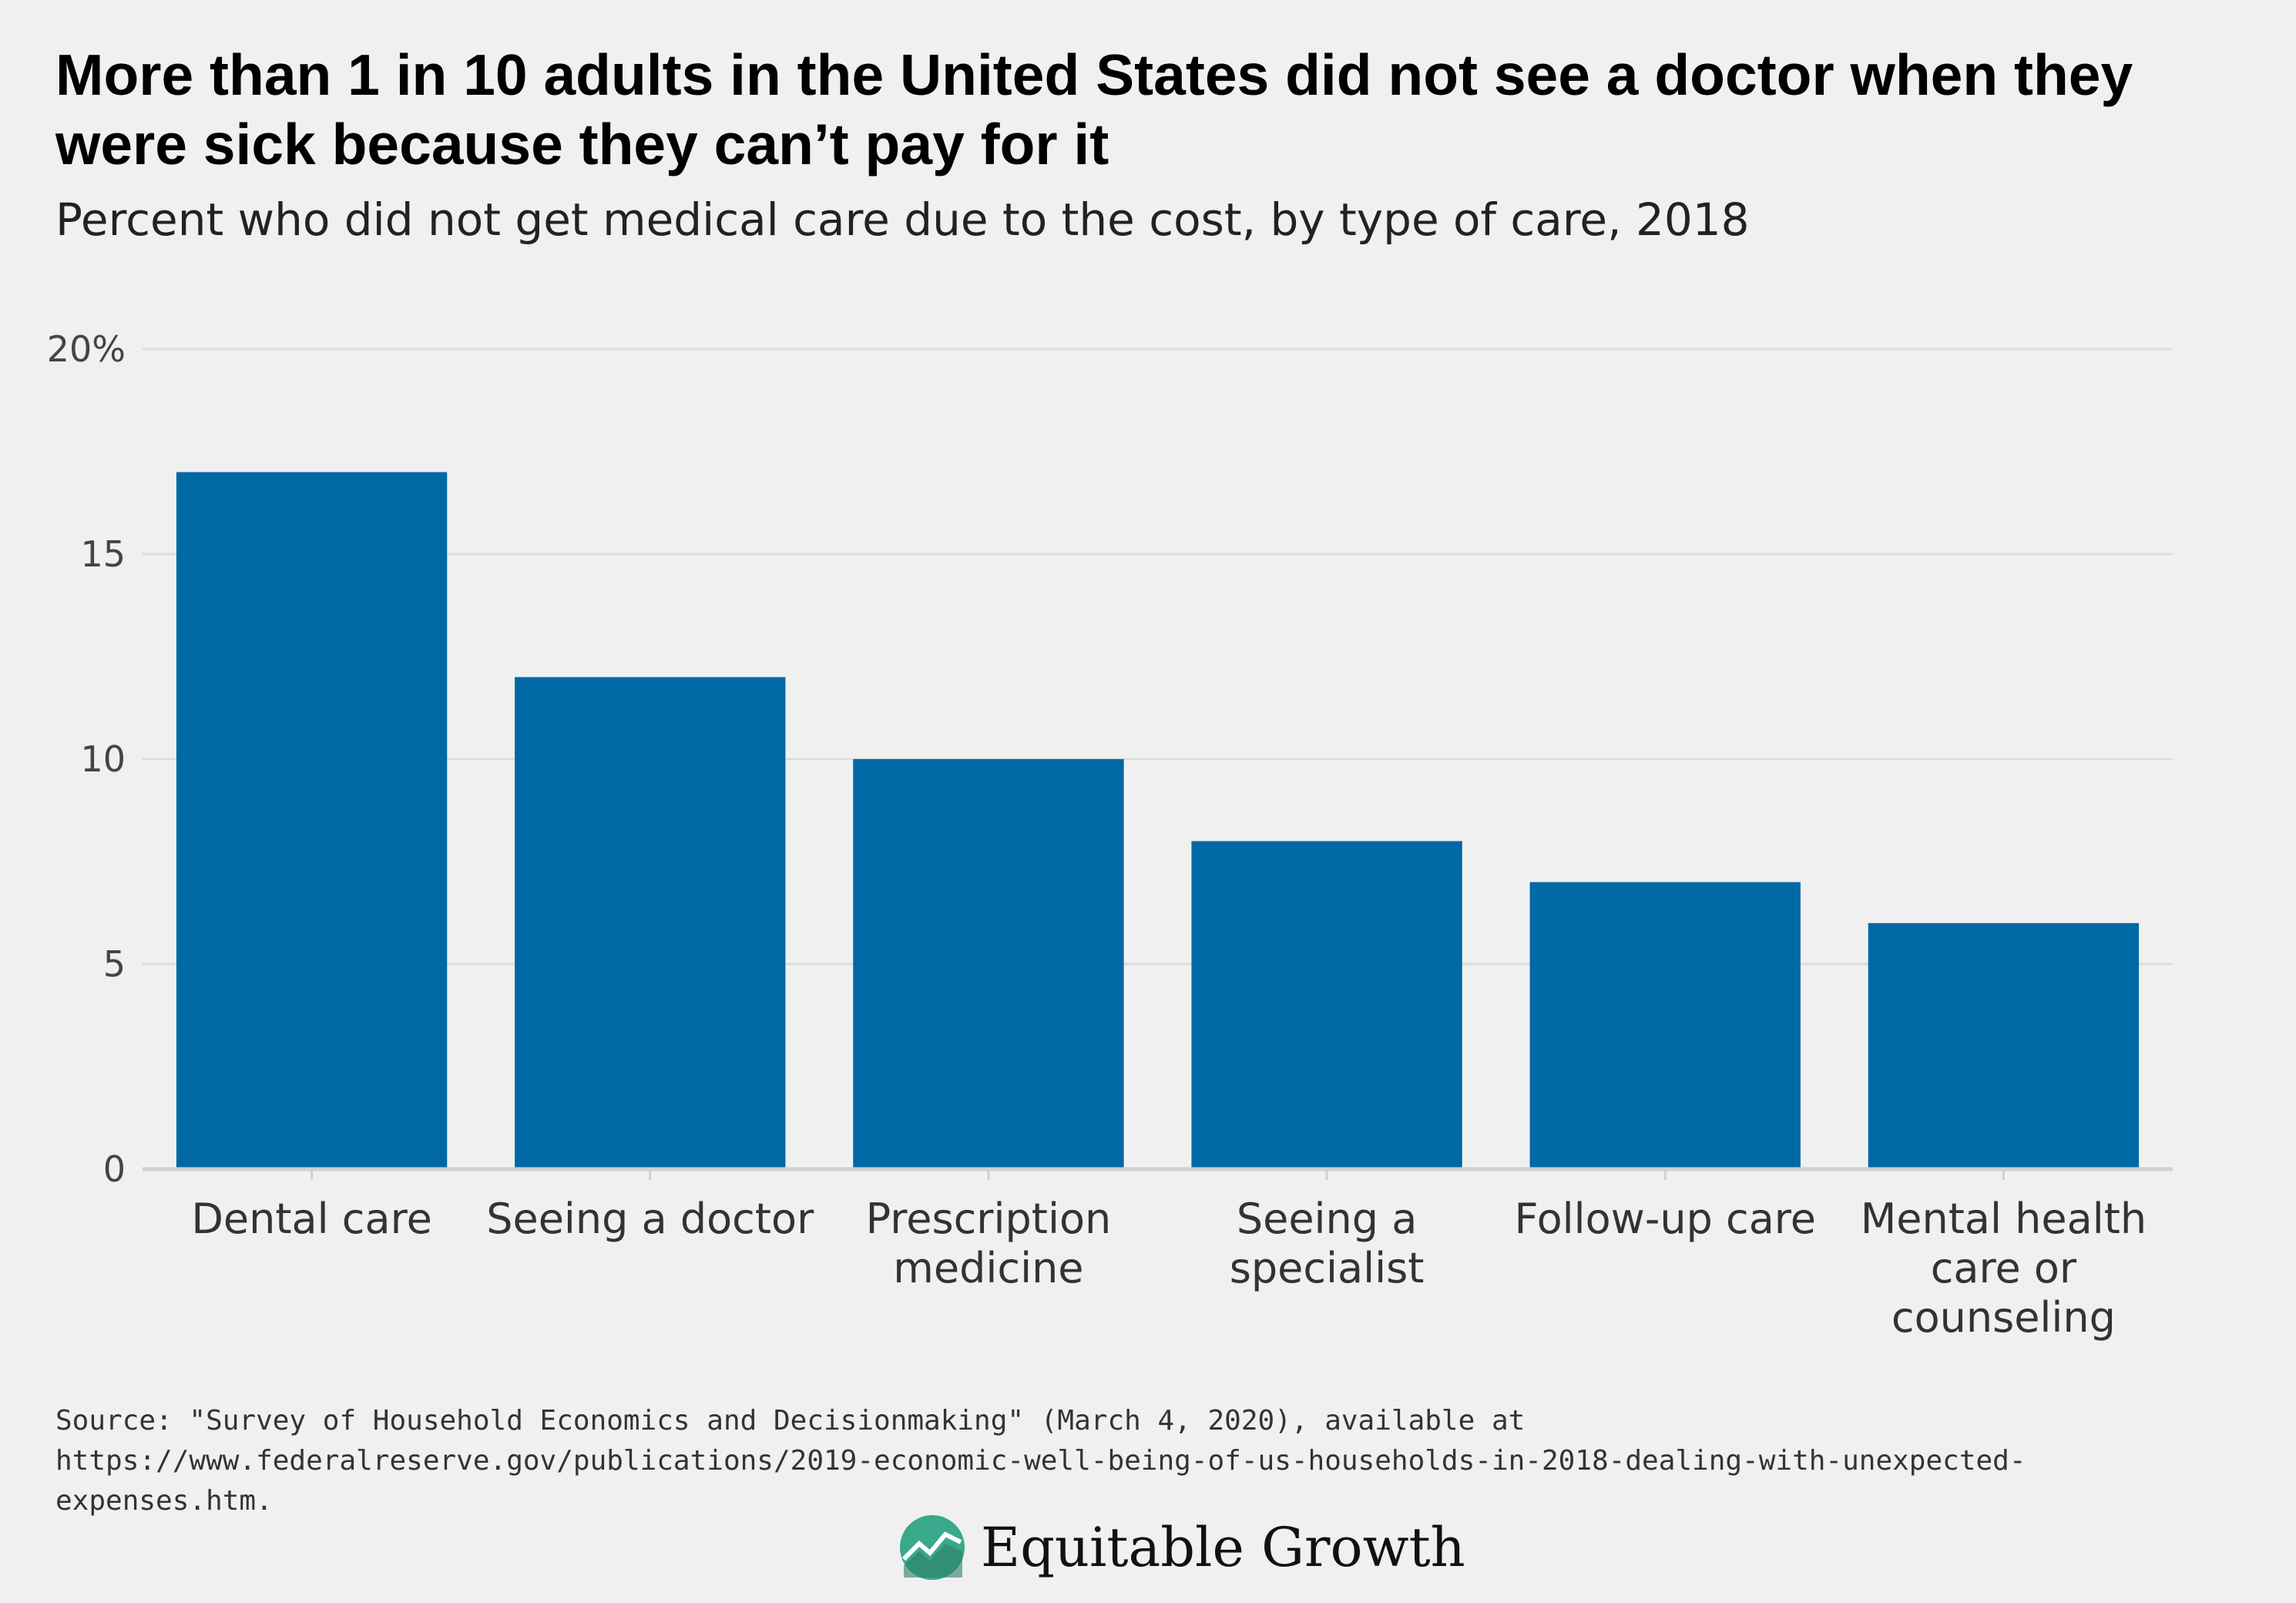  Describe the element at coordinates (115, 1169) in the screenshot. I see `y-tick-label: 0` at that location.